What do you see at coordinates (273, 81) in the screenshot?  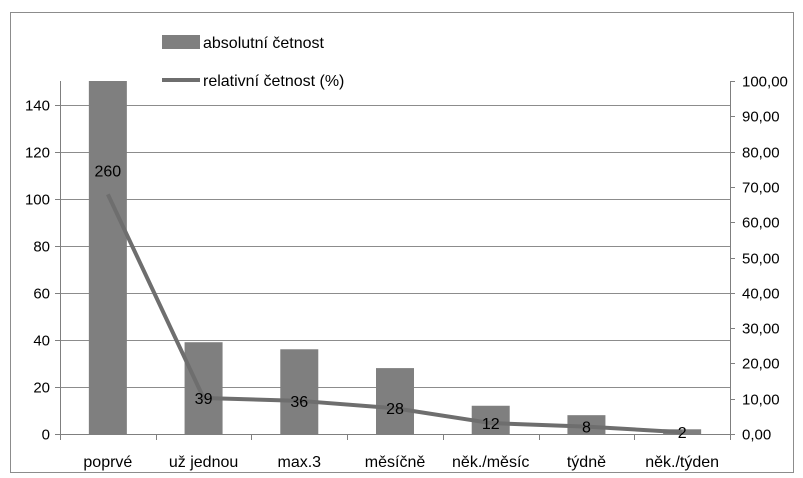 I see `legend-label-line: relativní četnost (%)` at bounding box center [273, 81].